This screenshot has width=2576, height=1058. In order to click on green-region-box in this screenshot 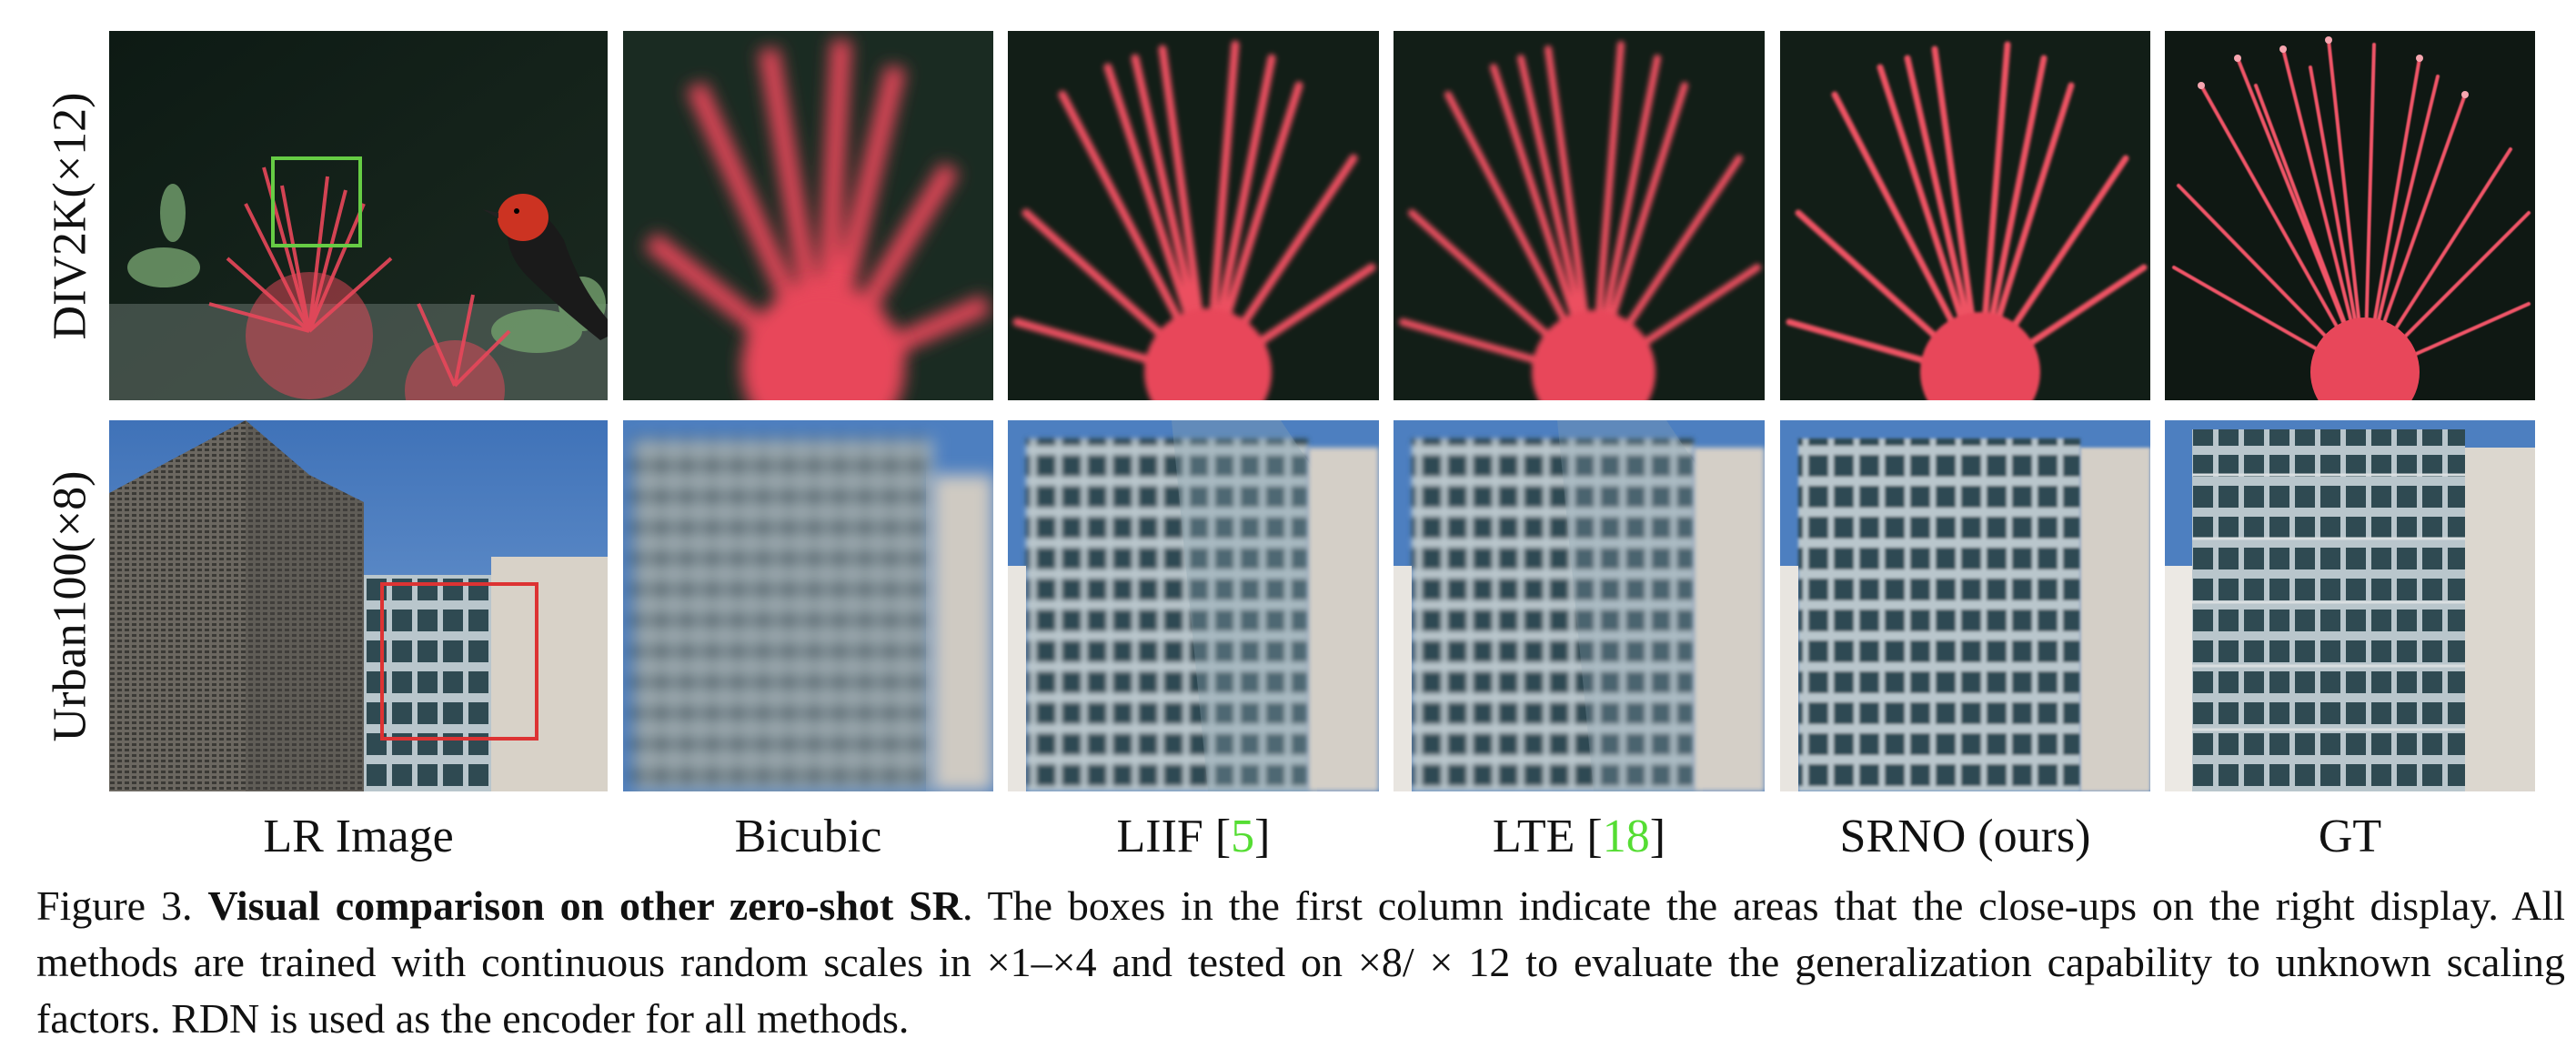, I will do `click(316, 201)`.